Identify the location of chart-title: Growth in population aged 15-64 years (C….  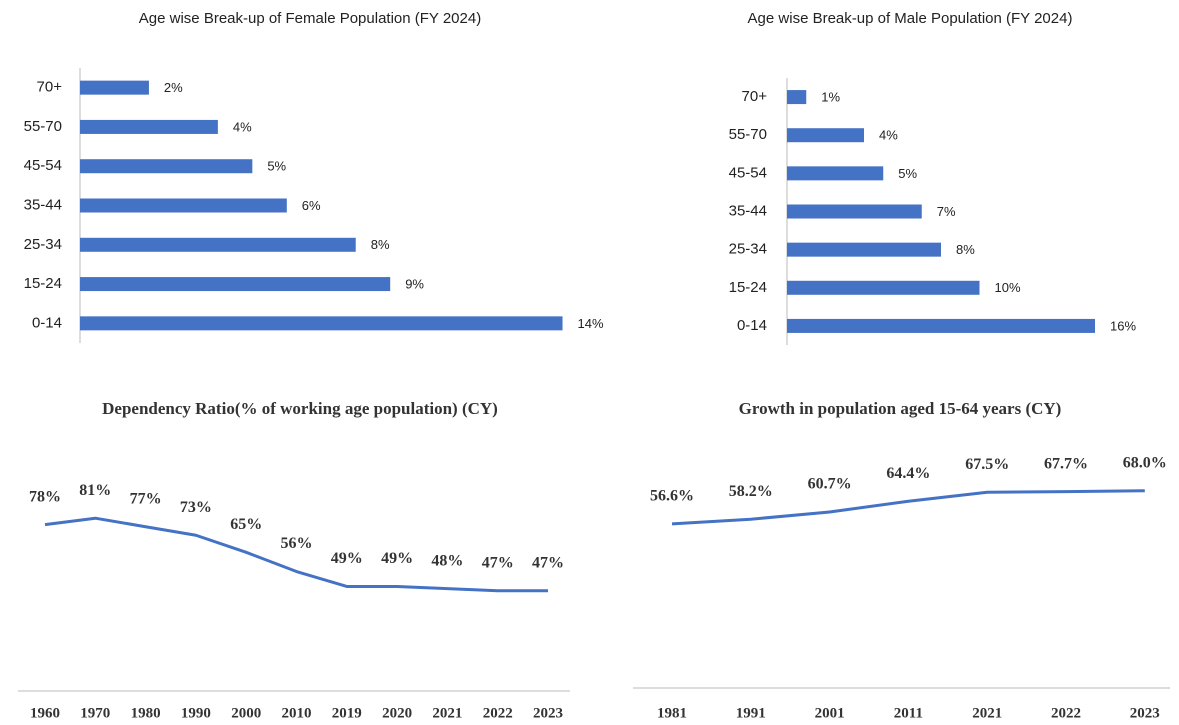
(900, 408).